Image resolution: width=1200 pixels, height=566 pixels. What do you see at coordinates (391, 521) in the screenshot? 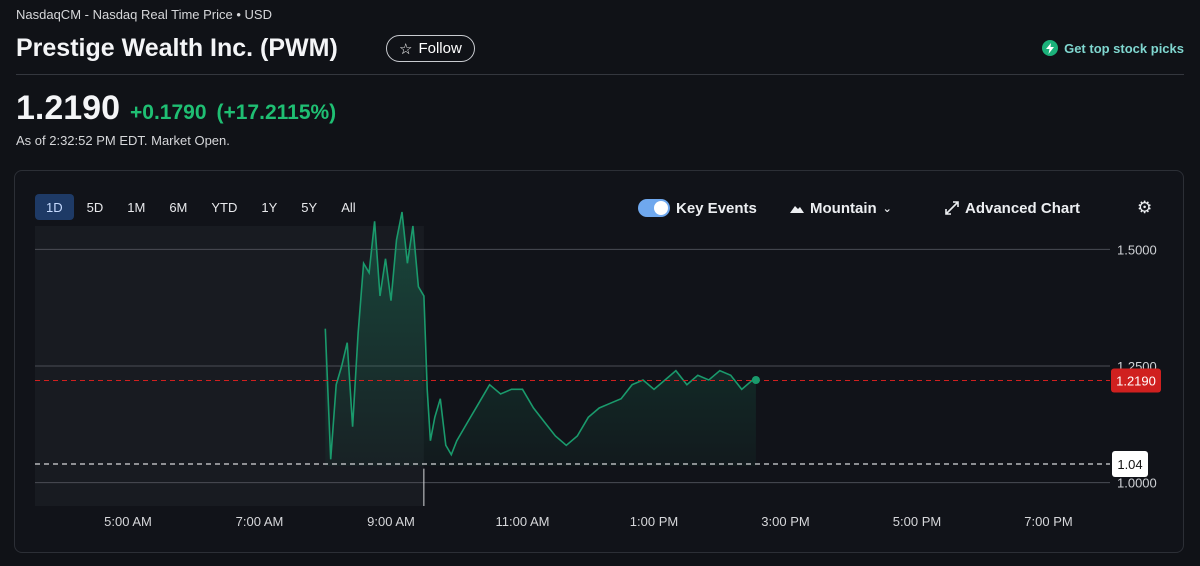
I see `x-tick-label: 9:00 AM` at bounding box center [391, 521].